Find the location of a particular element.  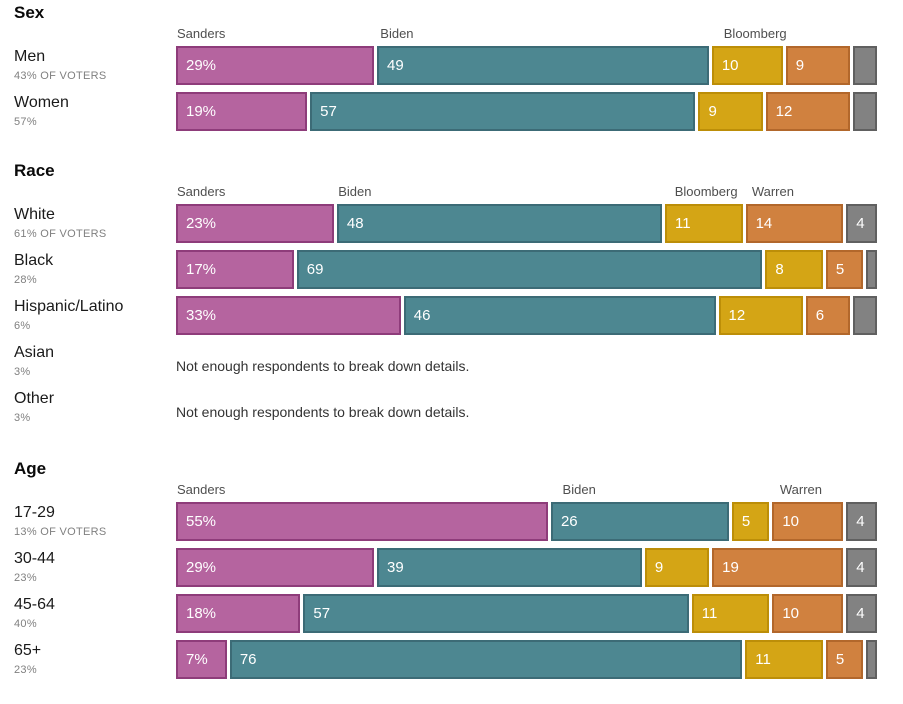

demographic-row: White 61% OF VOTERS 23% 48 11 14 4 is located at coordinates (451, 223).